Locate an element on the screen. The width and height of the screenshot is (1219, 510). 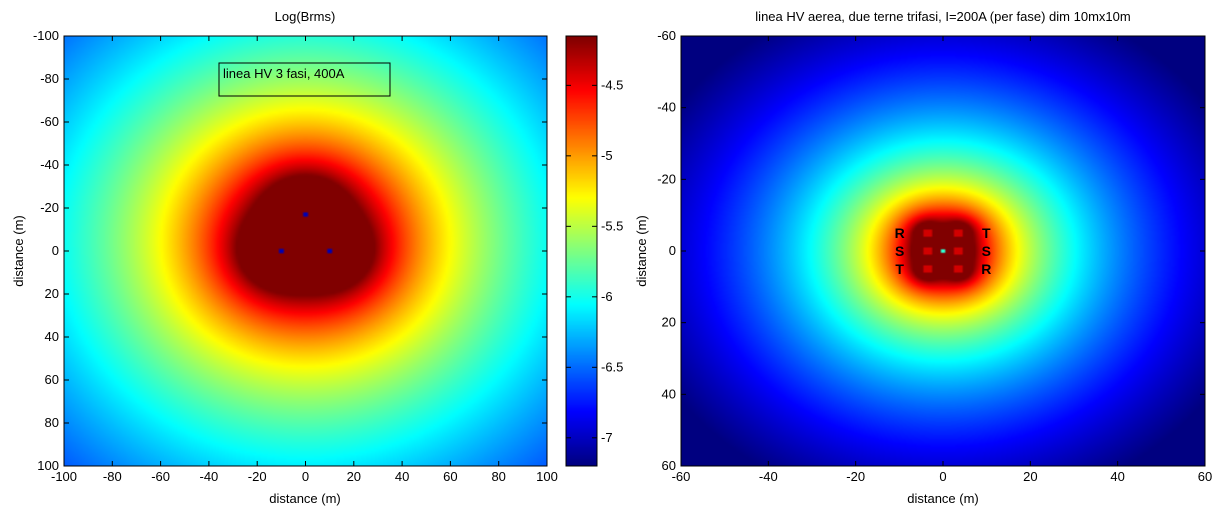
colorbar: -4.5 -5 -5.5 -6 -6.5 -7 is located at coordinates (594, 251).